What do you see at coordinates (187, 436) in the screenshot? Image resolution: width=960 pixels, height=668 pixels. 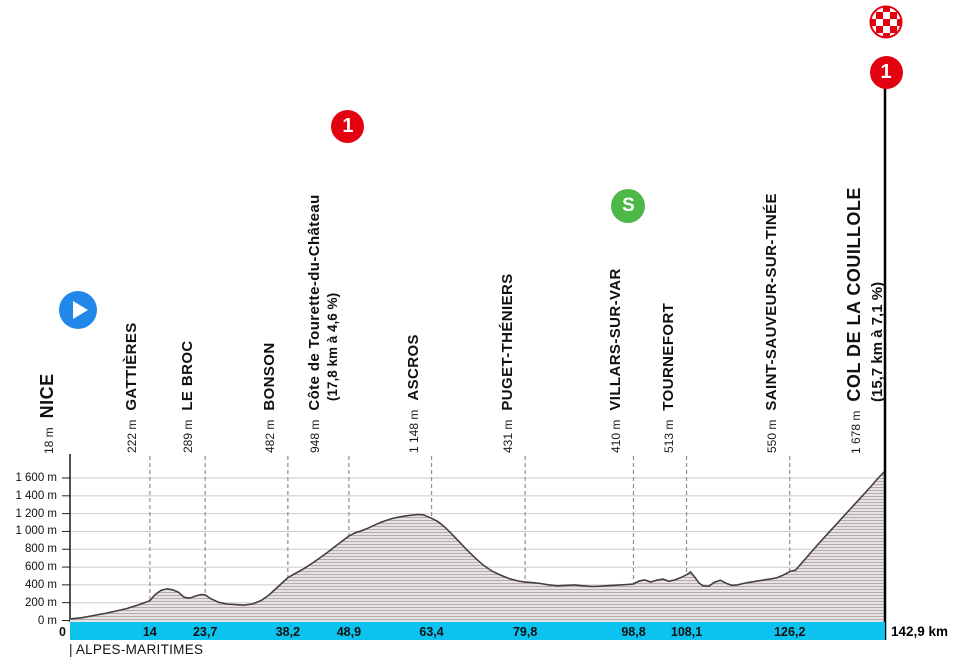 I see `waypoint-elevation: 289 m` at bounding box center [187, 436].